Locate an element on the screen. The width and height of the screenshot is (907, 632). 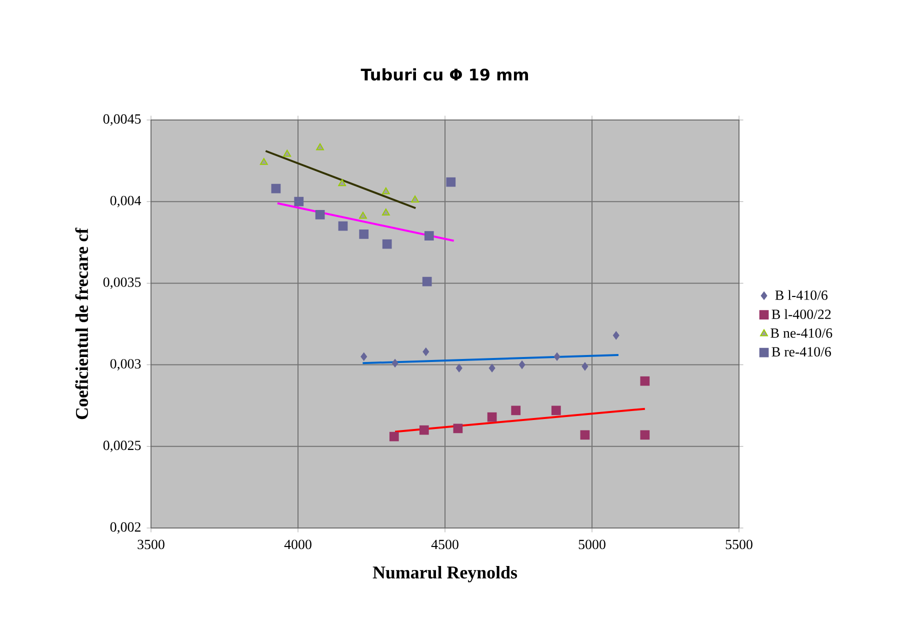
y-tick-label: 0,003 is located at coordinates (125, 365).